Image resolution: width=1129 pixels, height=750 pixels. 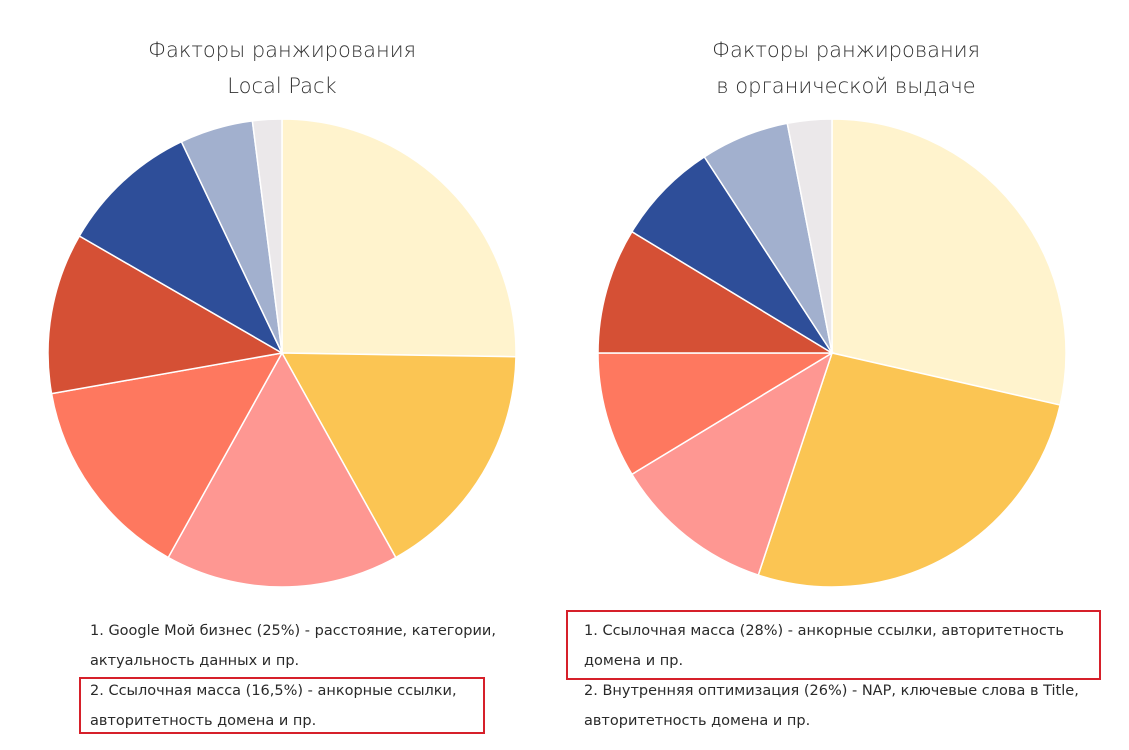 I want to click on chart-title: Факторы ранжирования Local Pack, so click(x=282, y=68).